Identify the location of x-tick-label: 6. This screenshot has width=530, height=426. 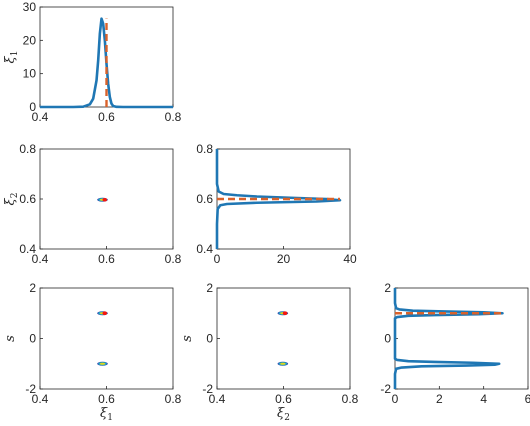
(527, 399).